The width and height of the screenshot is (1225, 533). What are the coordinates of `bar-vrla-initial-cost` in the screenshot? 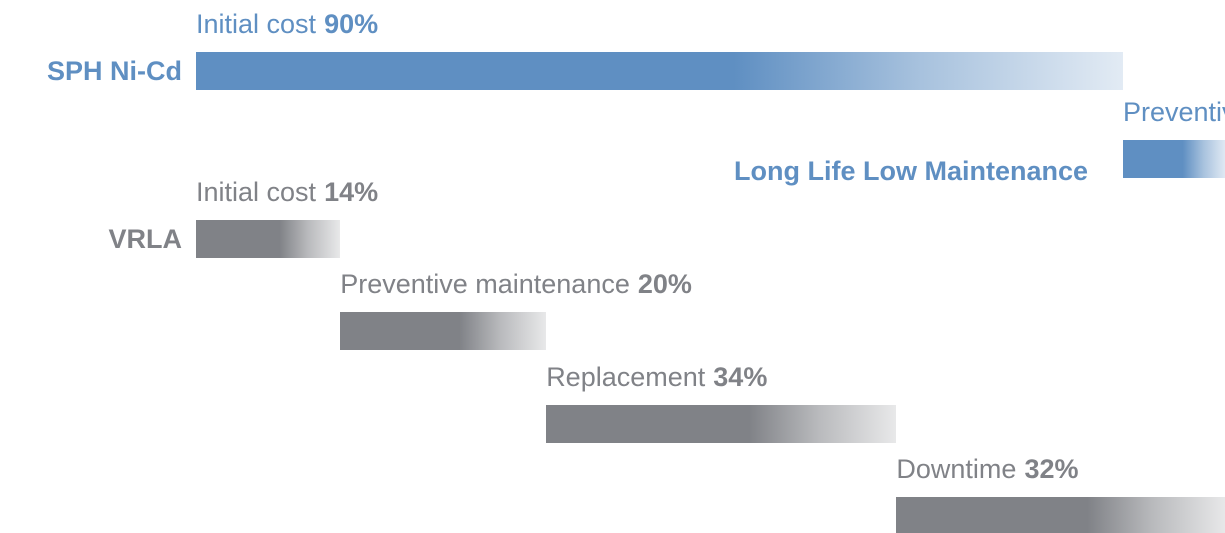 It's located at (268, 239).